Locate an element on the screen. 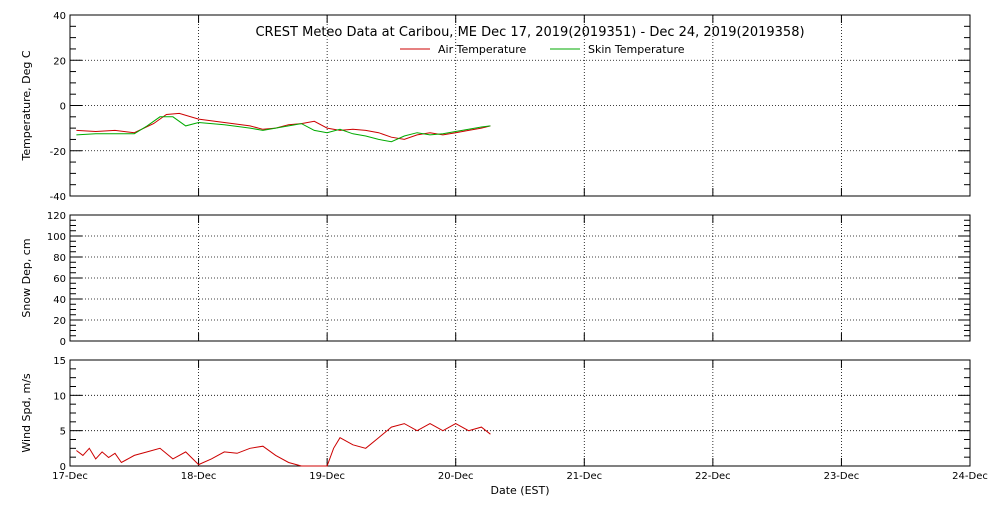 Image resolution: width=1000 pixels, height=505 pixels. y-axis-label: Wind Spd, m/s is located at coordinates (26, 413).